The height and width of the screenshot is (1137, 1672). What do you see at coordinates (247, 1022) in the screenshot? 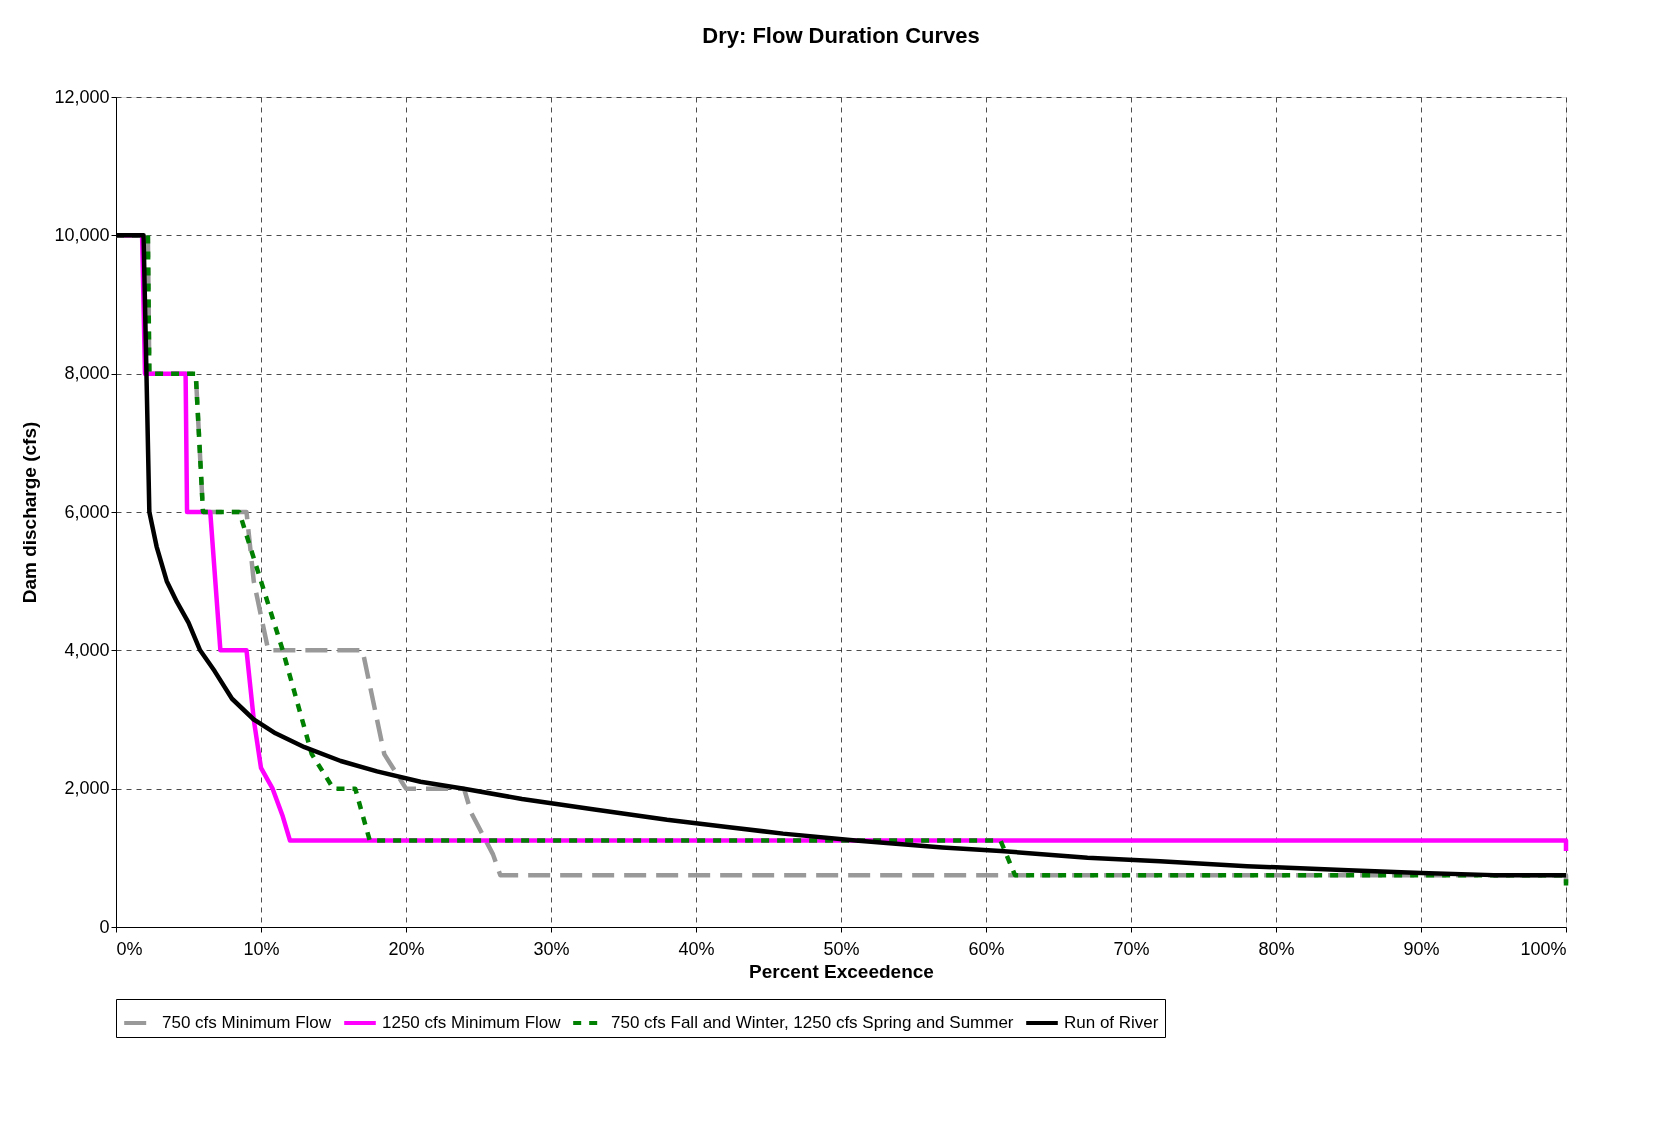
I see `legend-label: 750 cfs Minimum Flow` at bounding box center [247, 1022].